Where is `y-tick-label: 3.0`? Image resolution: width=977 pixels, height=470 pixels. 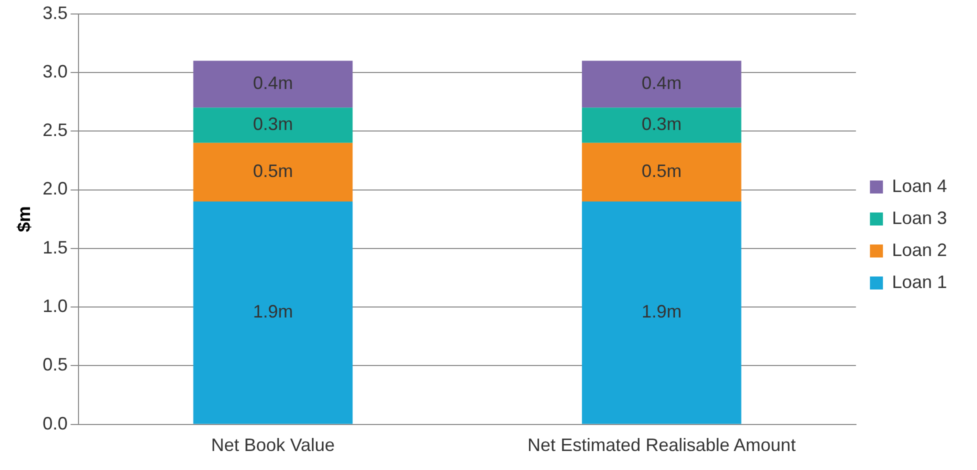 y-tick-label: 3.0 is located at coordinates (55, 71).